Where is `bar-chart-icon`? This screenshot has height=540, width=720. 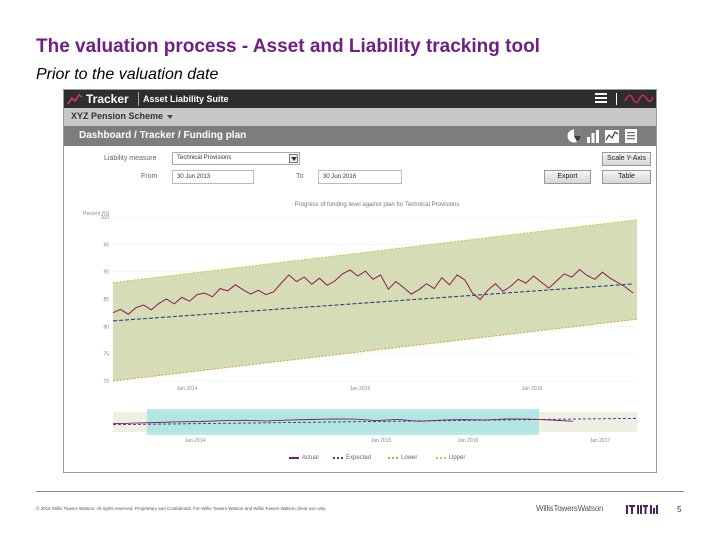
bar-chart-icon is located at coordinates (593, 136).